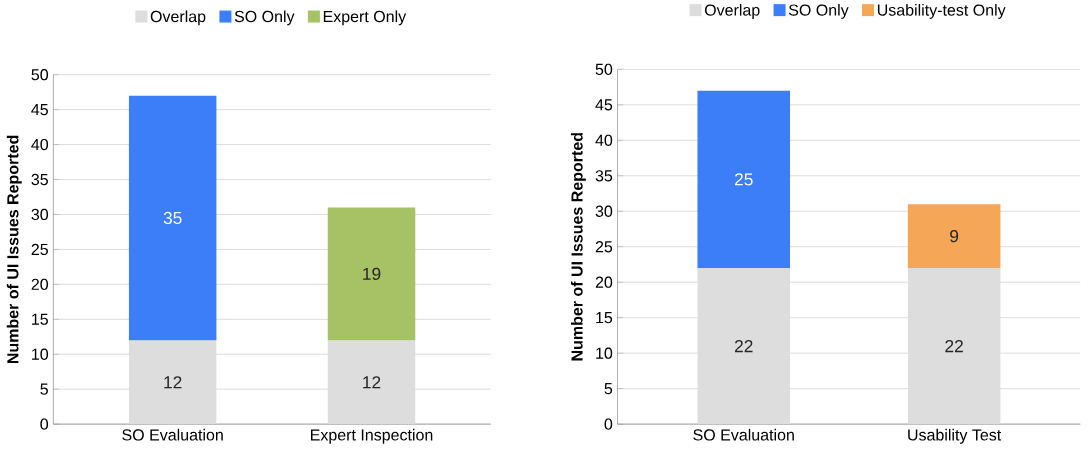 The image size is (1091, 465). Describe the element at coordinates (955, 436) in the screenshot. I see `x-tick-label: Usability Test` at that location.